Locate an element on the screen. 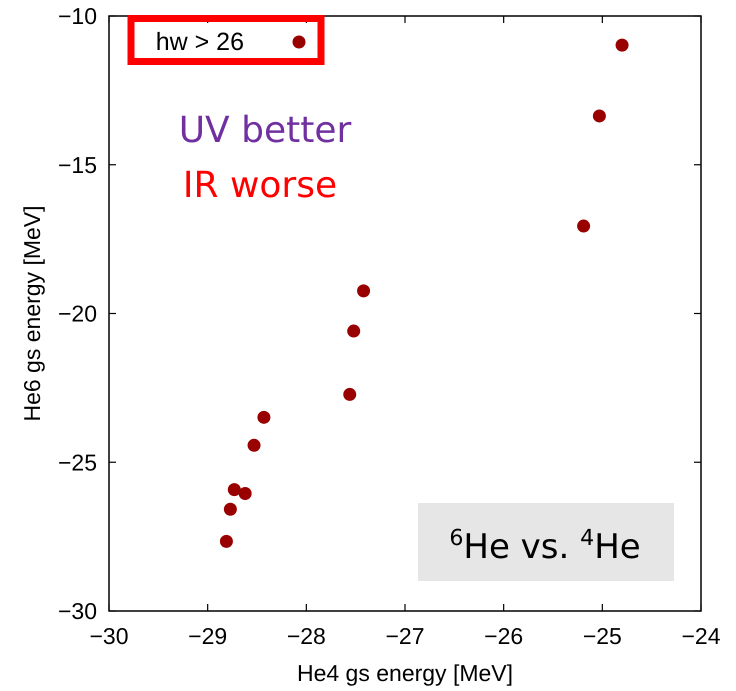  y-tick-label: −30 is located at coordinates (77, 611).